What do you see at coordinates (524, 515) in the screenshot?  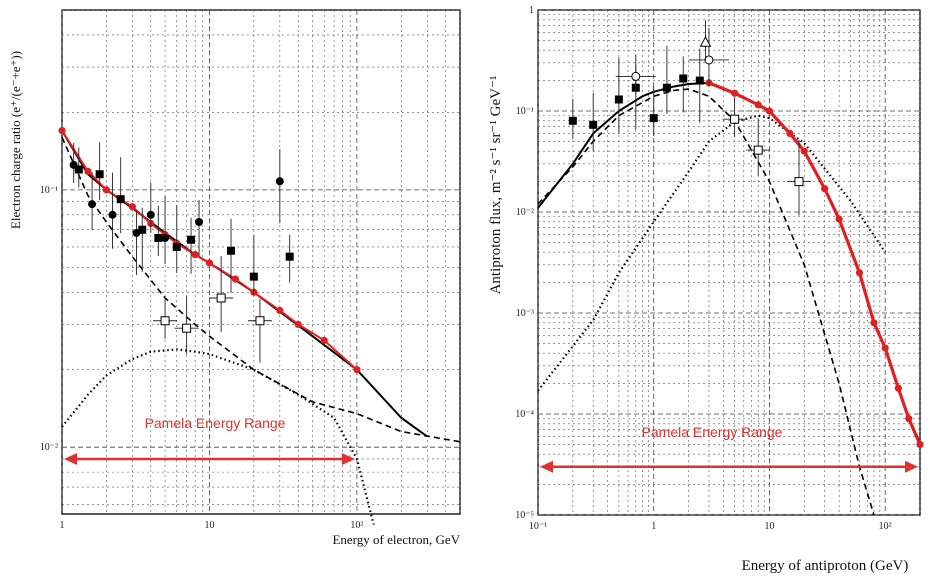 I see `y-tick-label: 10⁻⁵` at bounding box center [524, 515].